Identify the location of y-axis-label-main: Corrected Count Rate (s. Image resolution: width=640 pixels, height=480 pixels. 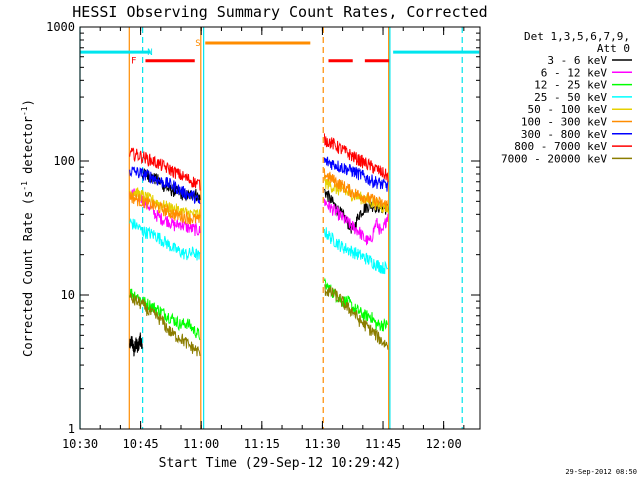
(28, 274).